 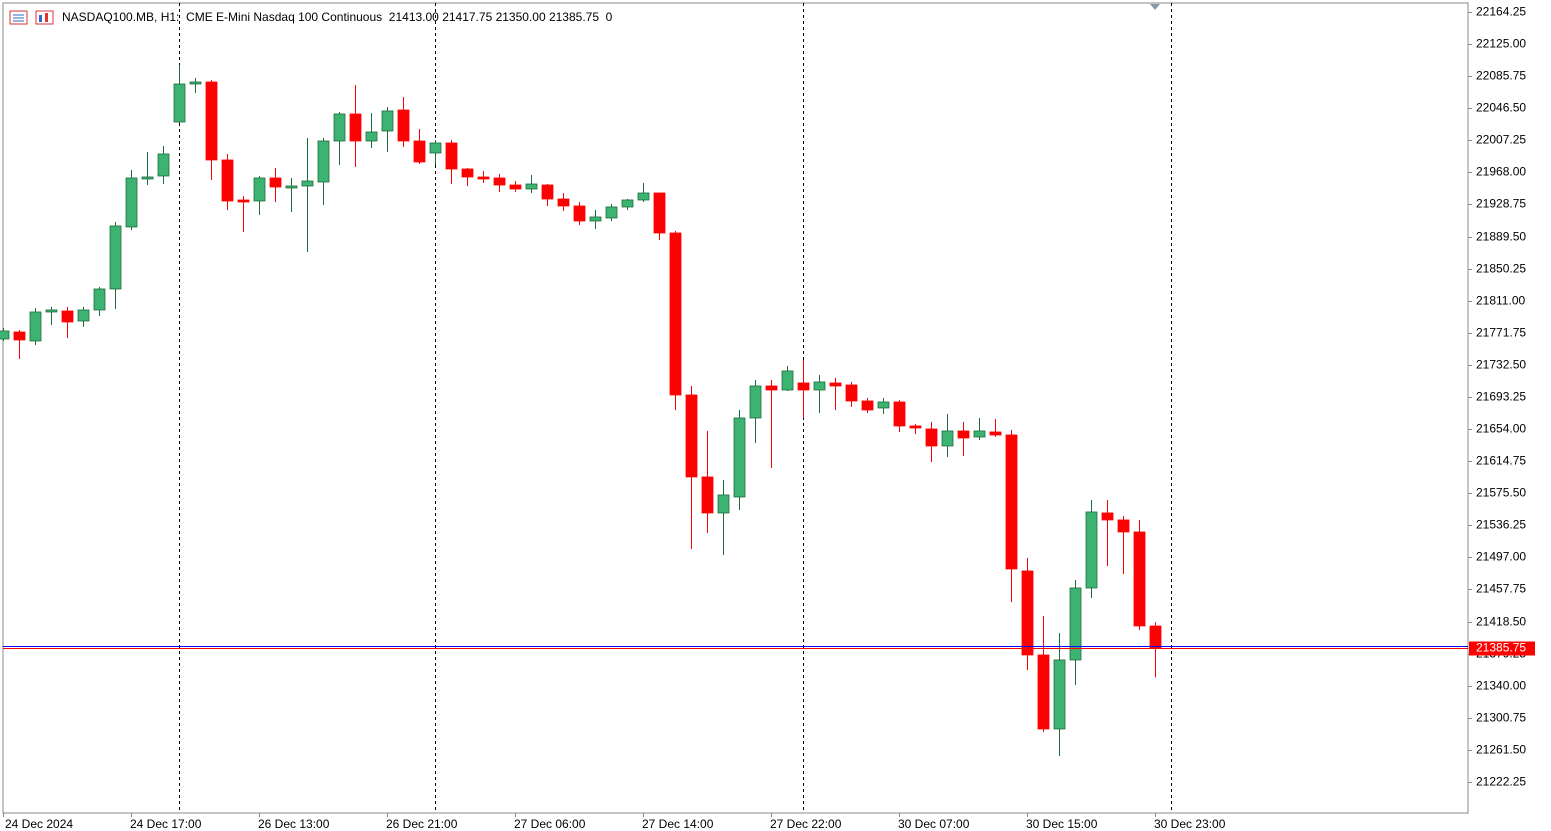 I want to click on y-tick-label: 21693.25, so click(x=1501, y=397).